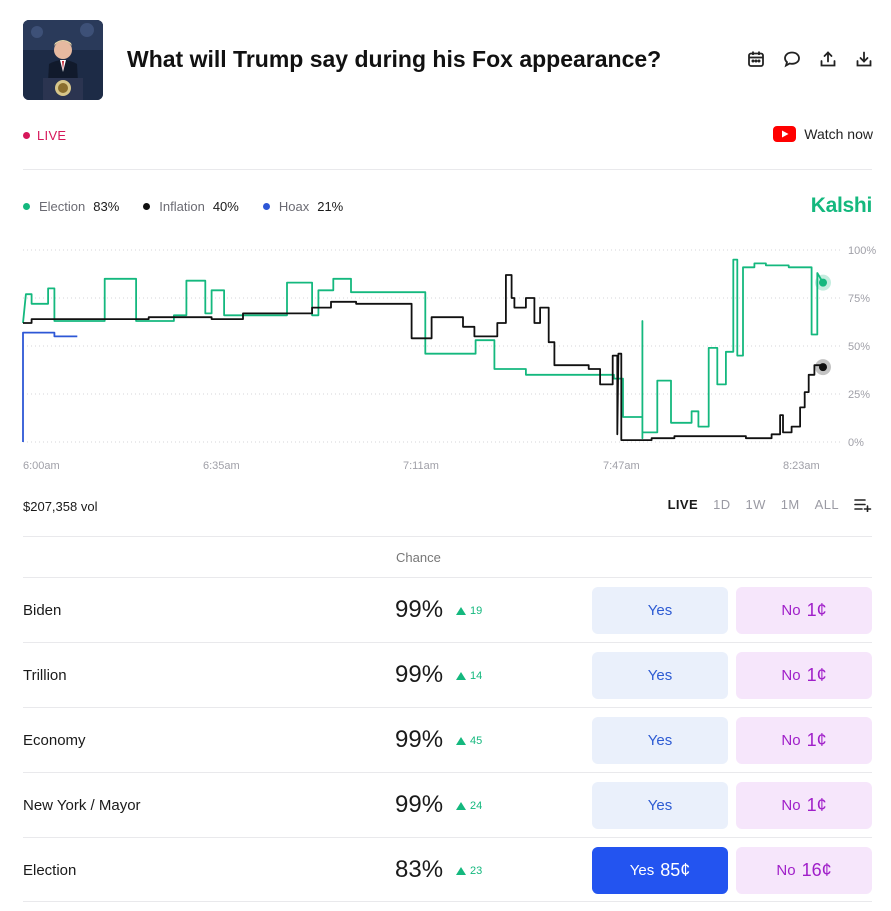  Describe the element at coordinates (828, 59) in the screenshot. I see `share-icon` at that location.